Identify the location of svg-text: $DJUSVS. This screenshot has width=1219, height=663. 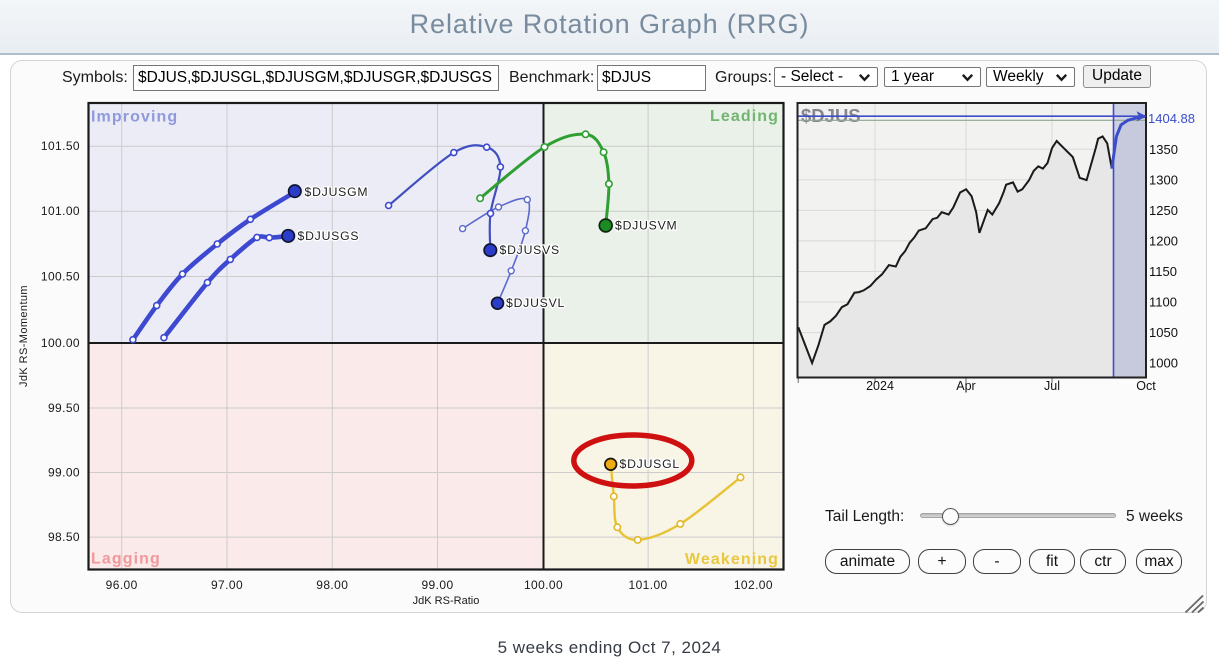
(530, 250).